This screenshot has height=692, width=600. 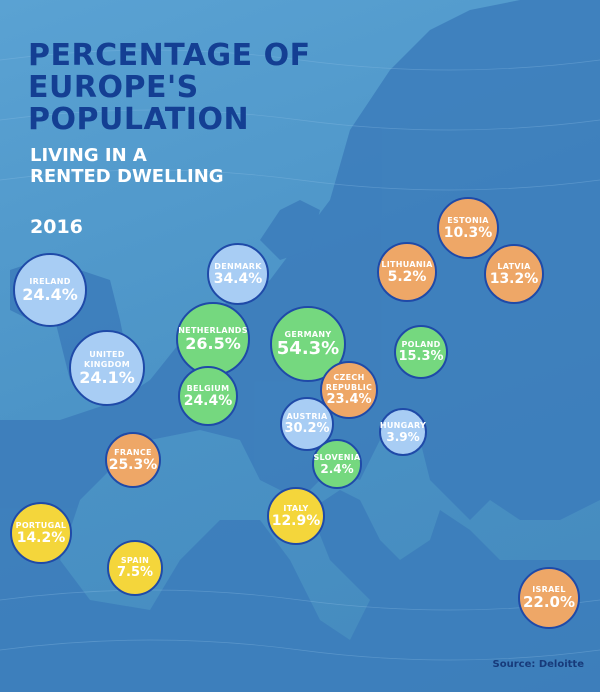 What do you see at coordinates (549, 602) in the screenshot?
I see `bubble-value-label: 22.0%` at bounding box center [549, 602].